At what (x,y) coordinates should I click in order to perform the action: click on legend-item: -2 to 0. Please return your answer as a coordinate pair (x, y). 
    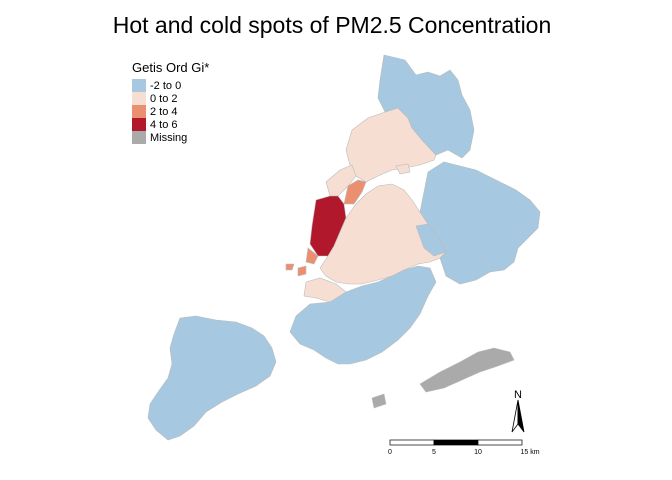
    Looking at the image, I should click on (170, 85).